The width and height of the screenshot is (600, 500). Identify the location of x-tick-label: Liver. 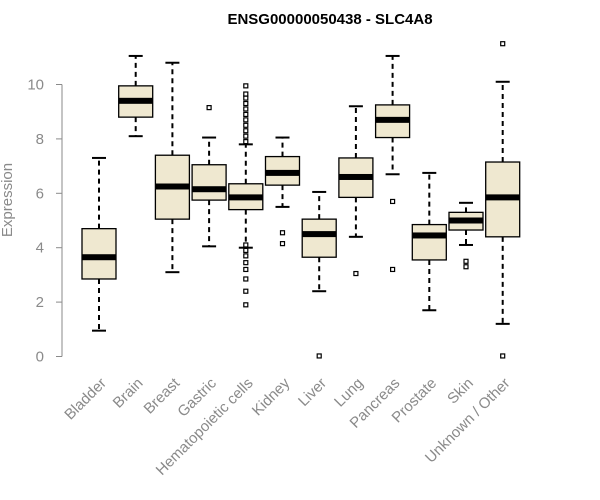
(312, 392).